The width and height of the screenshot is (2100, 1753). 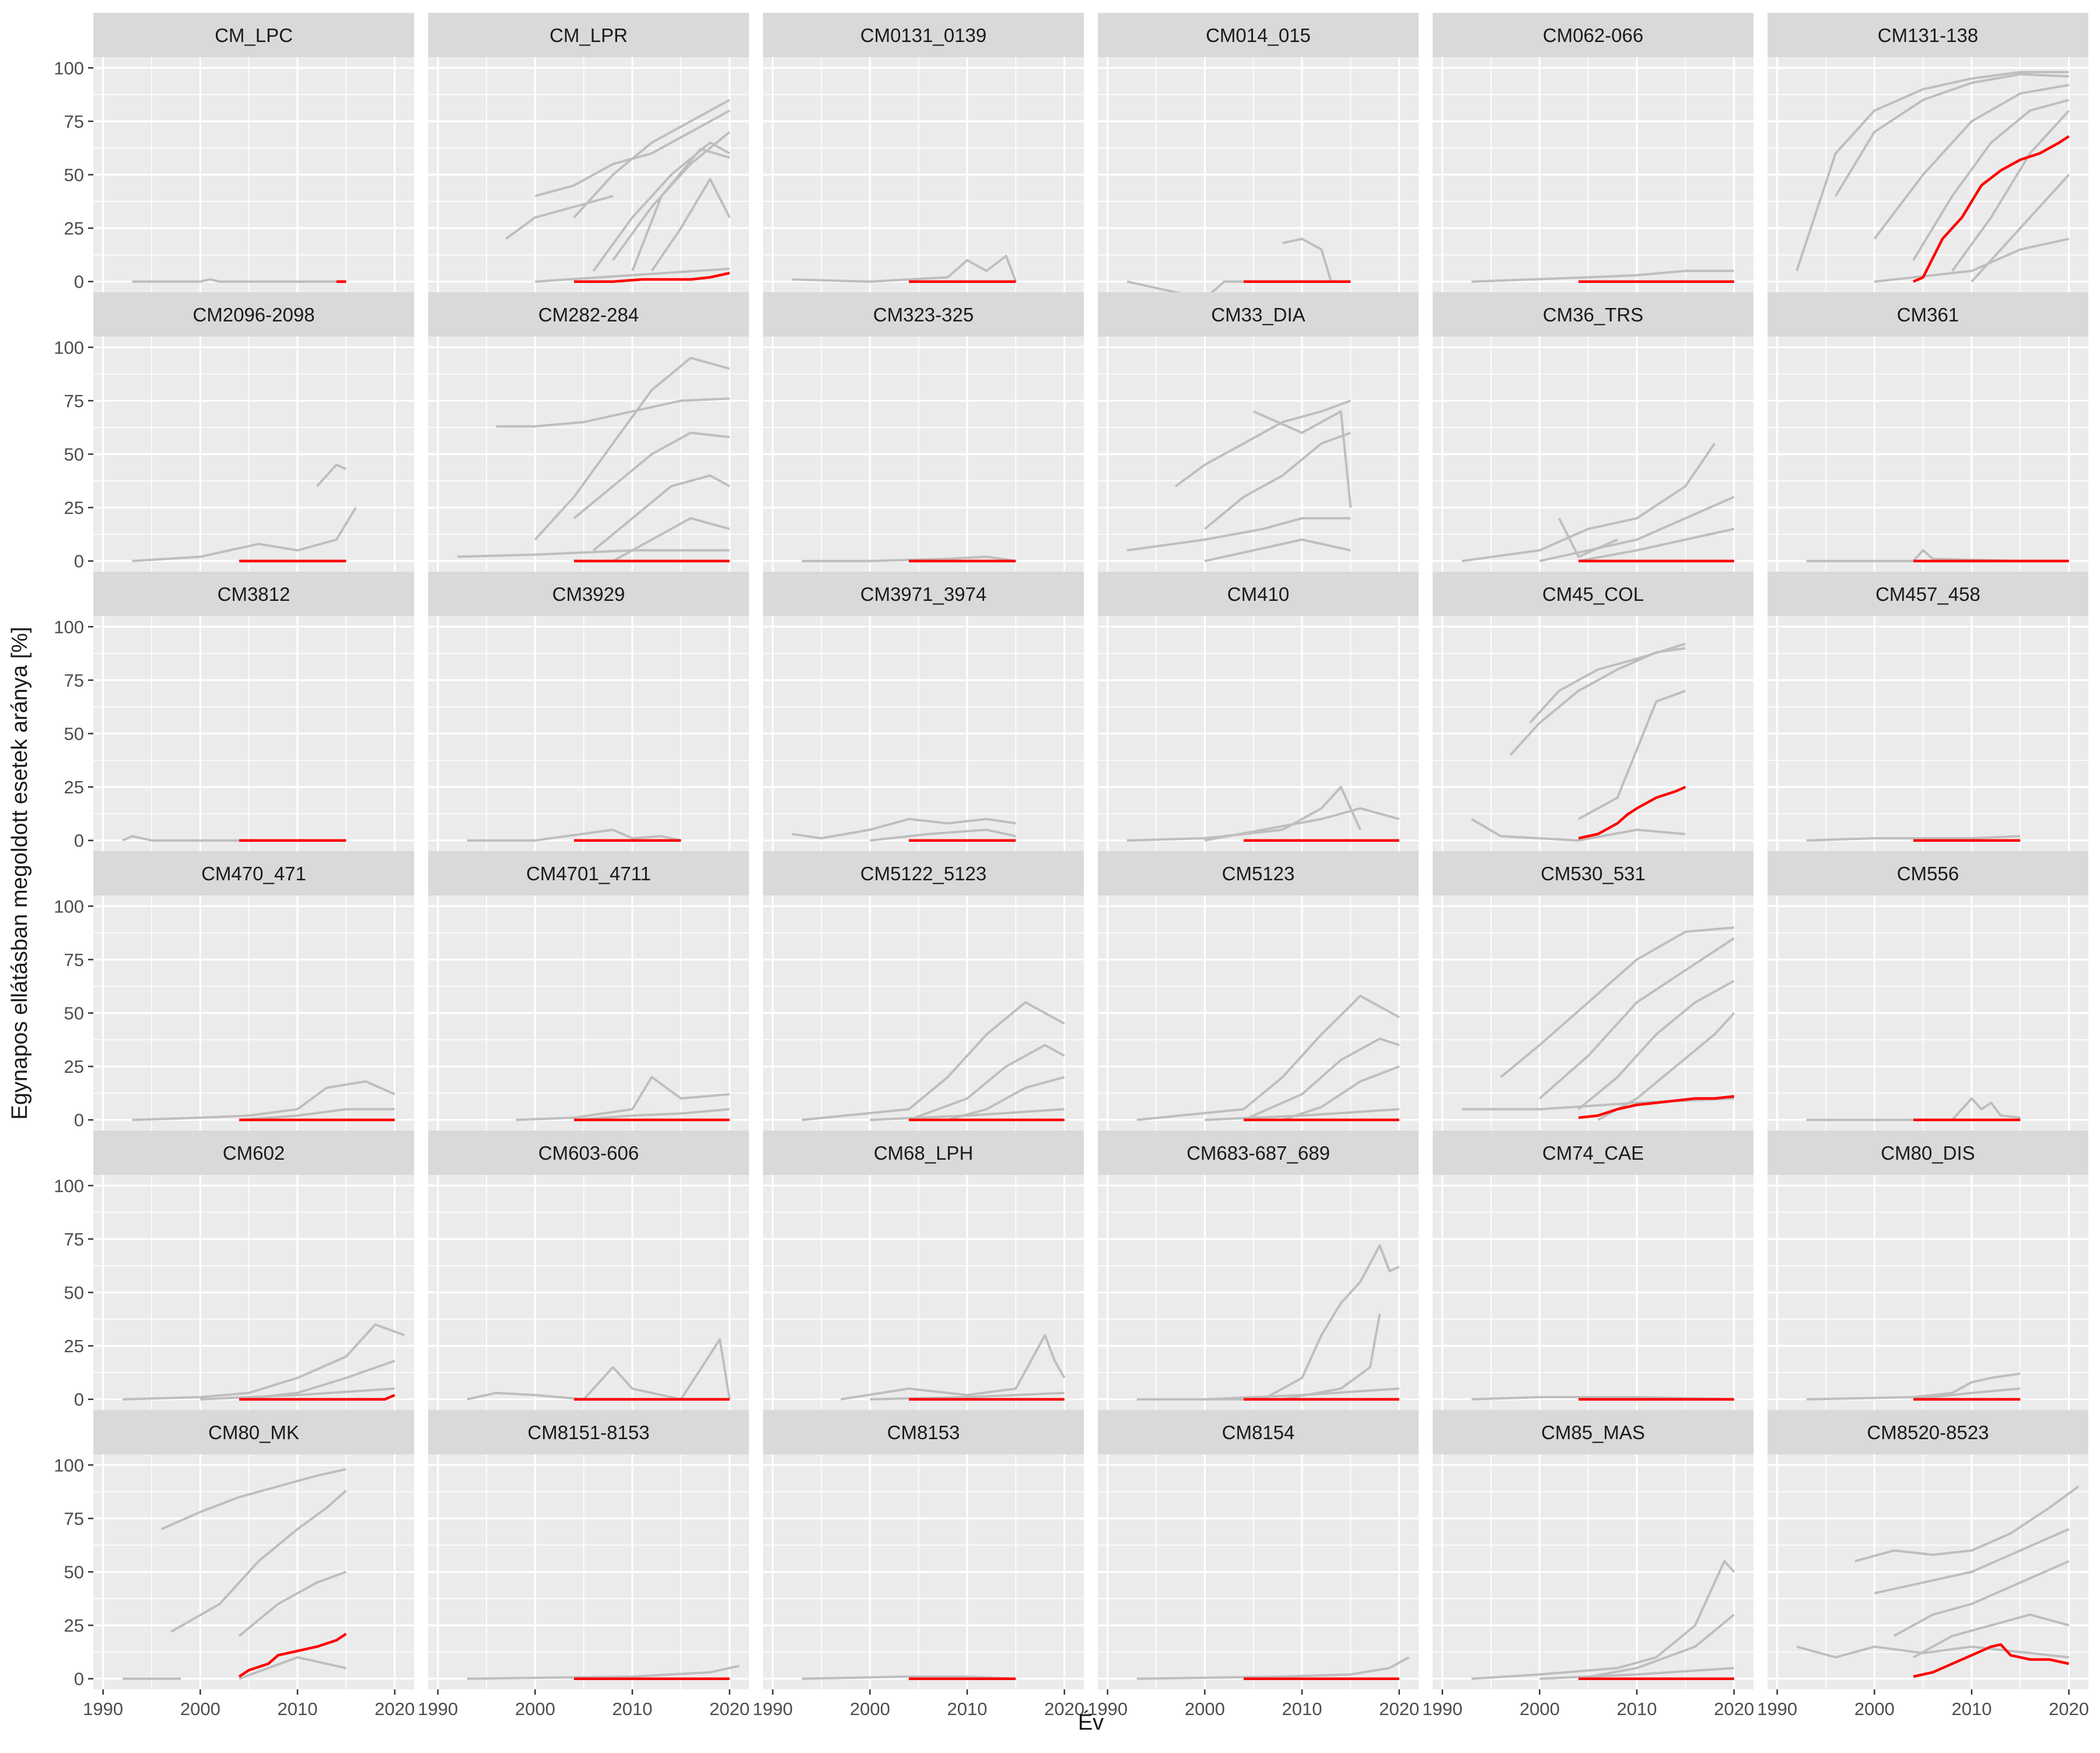 I want to click on panel-title: CM361, so click(x=1928, y=315).